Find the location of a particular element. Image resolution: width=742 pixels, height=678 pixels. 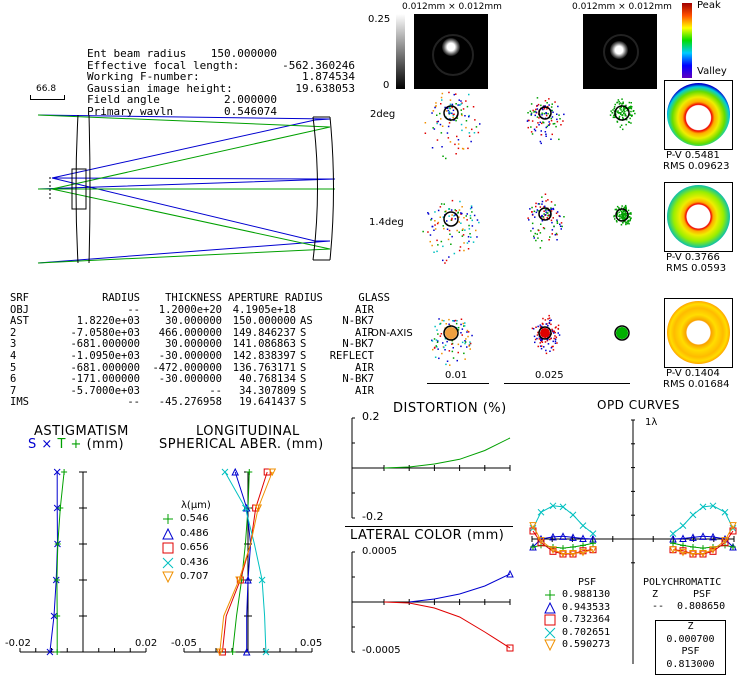

table-cell: -- is located at coordinates (215, 390).